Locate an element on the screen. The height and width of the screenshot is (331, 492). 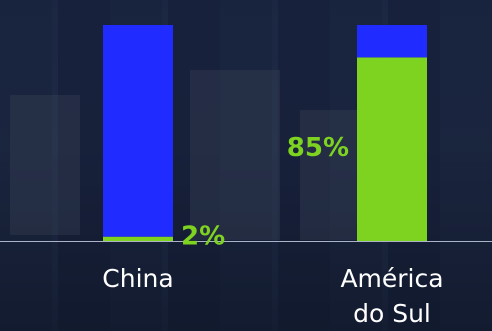
category-label: China is located at coordinates (137, 278).